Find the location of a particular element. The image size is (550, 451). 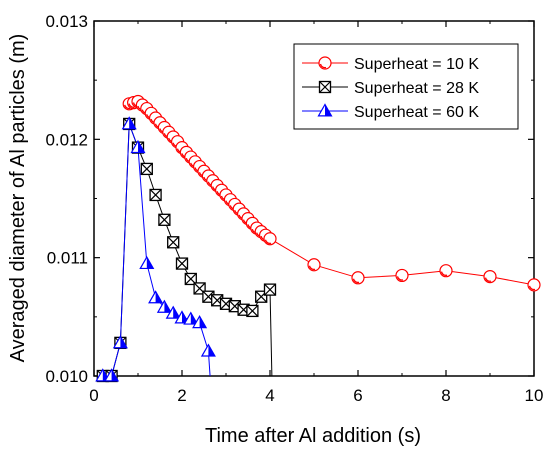

legend-label-3: Superheat = 60 K is located at coordinates (416, 112).